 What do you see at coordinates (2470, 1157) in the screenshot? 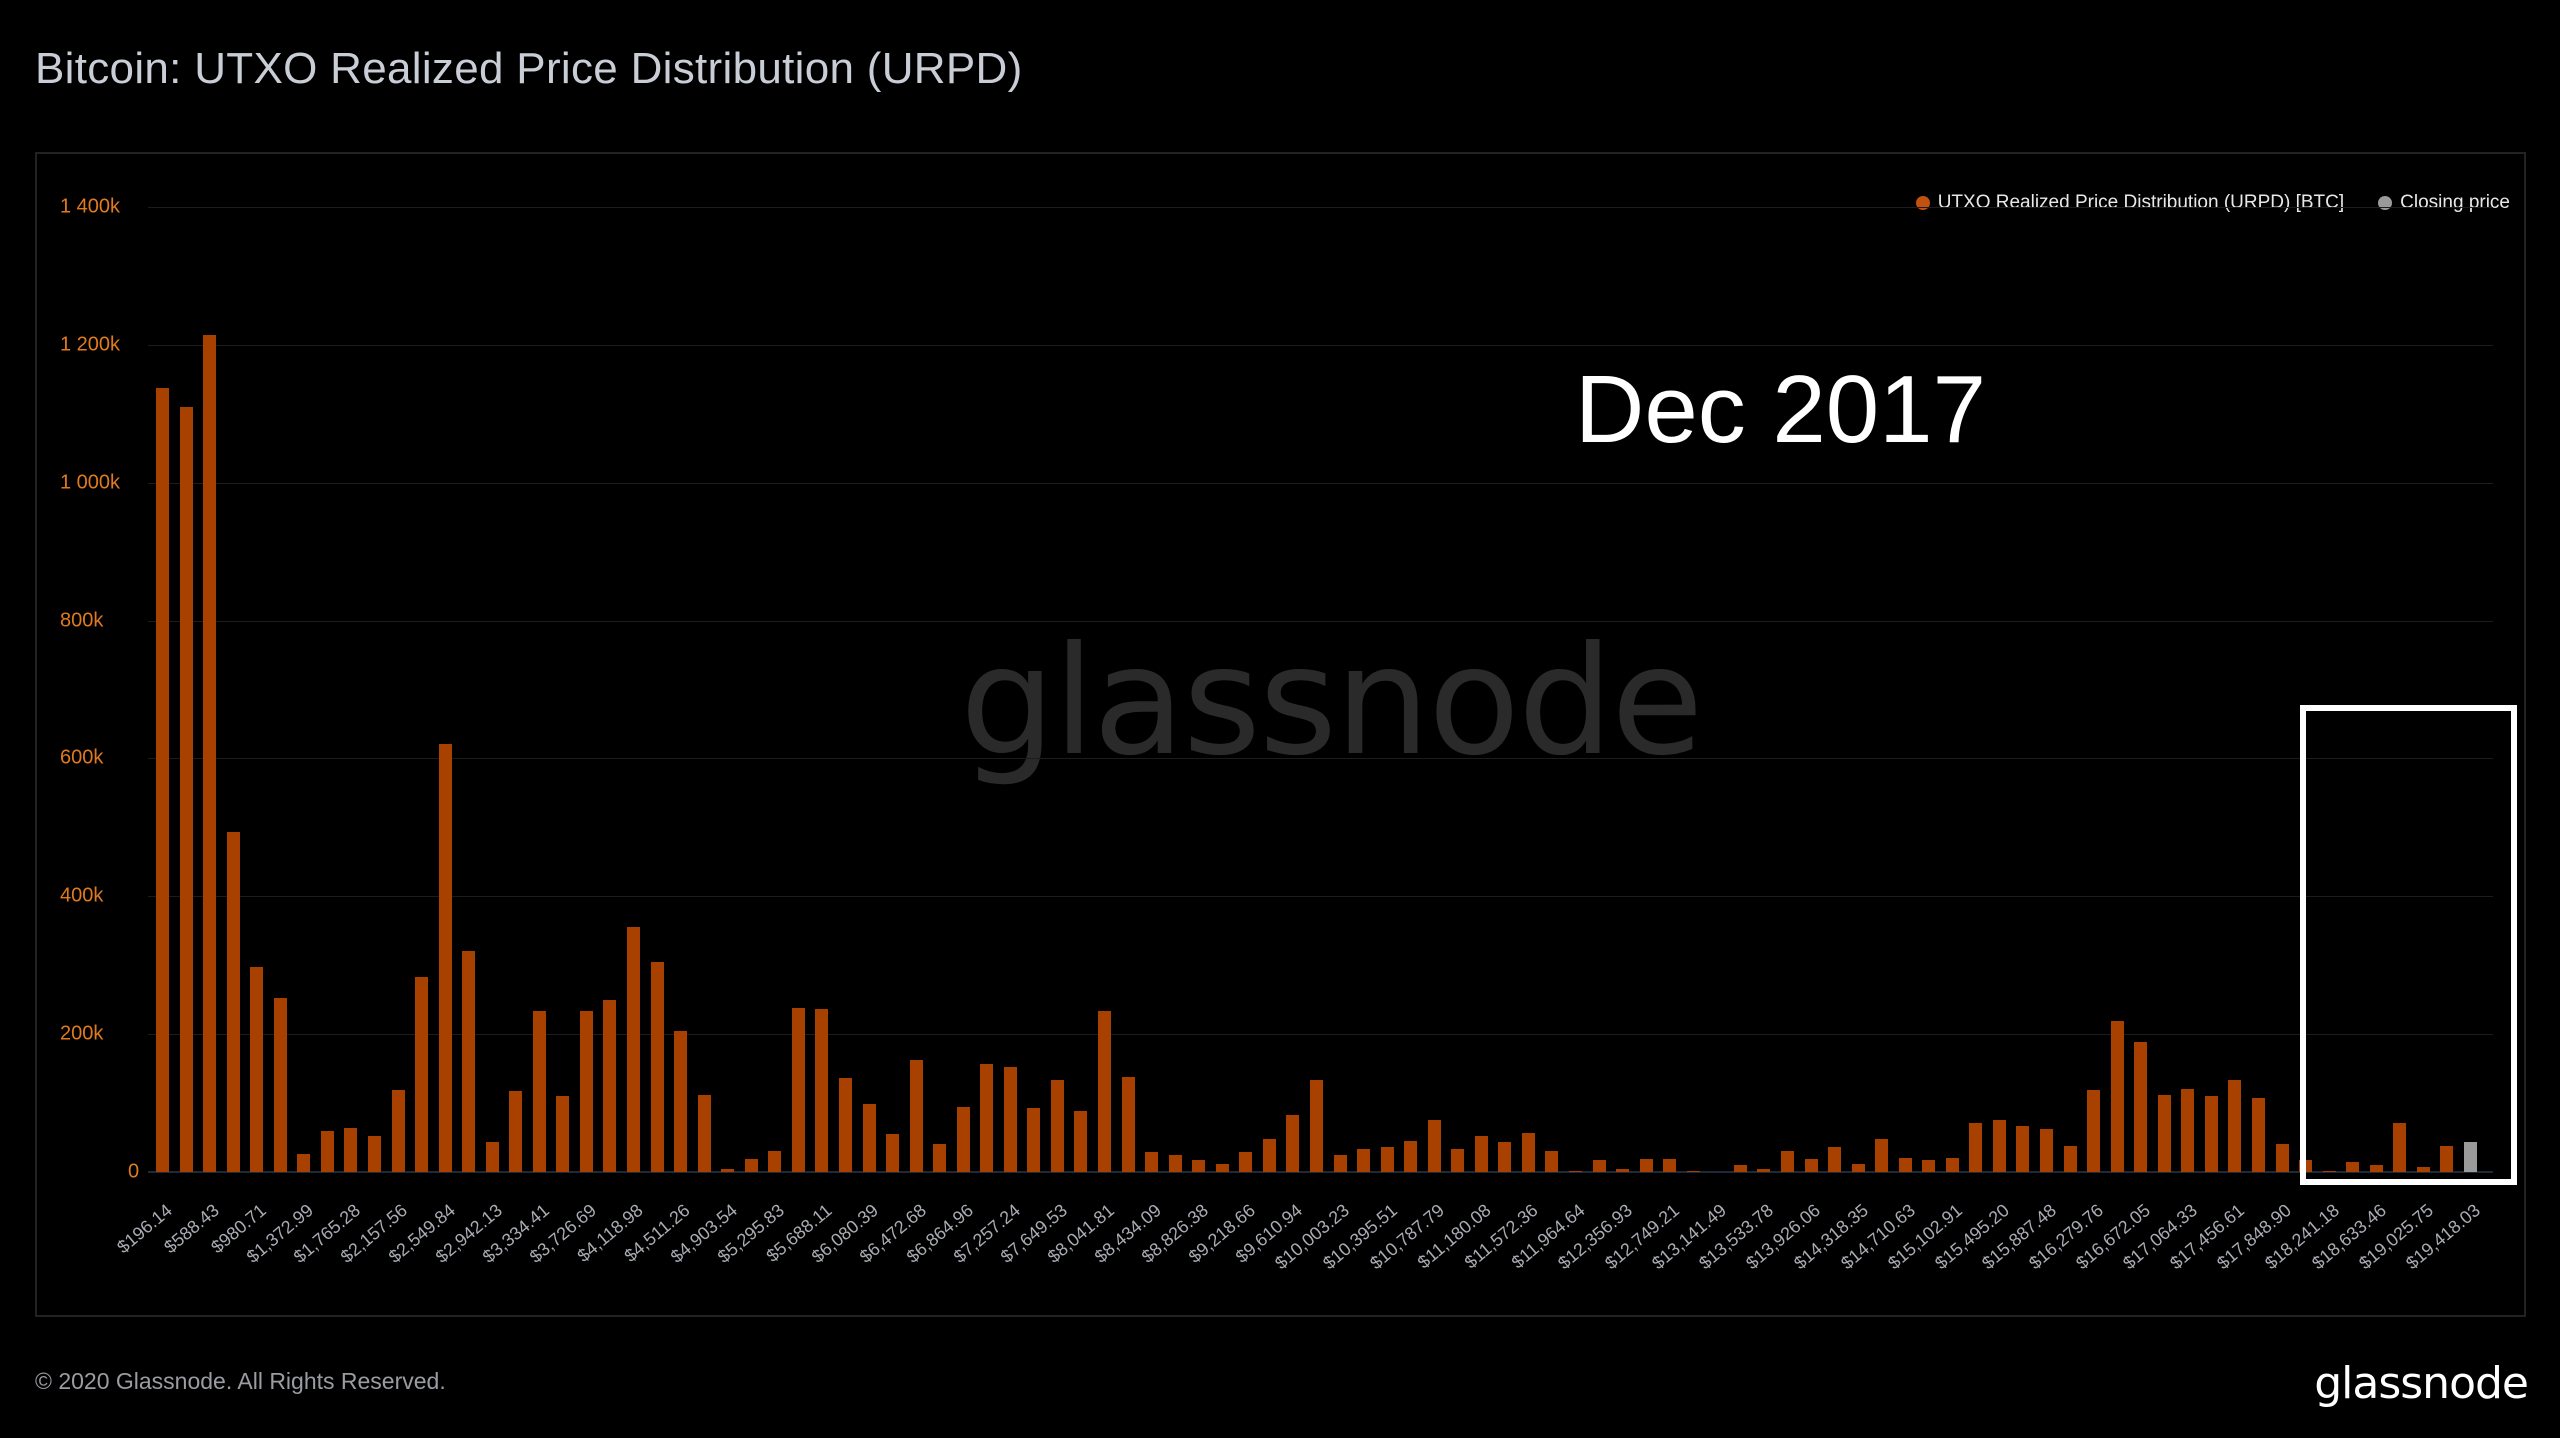
I see `closing-price-bar` at bounding box center [2470, 1157].